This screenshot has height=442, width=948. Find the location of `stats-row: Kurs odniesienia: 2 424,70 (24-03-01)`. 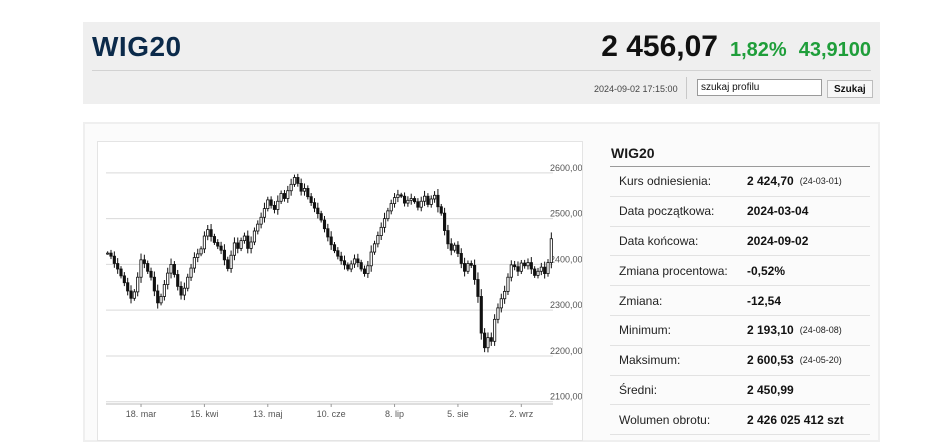

stats-row: Kurs odniesienia: 2 424,70 (24-03-01) is located at coordinates (740, 182).